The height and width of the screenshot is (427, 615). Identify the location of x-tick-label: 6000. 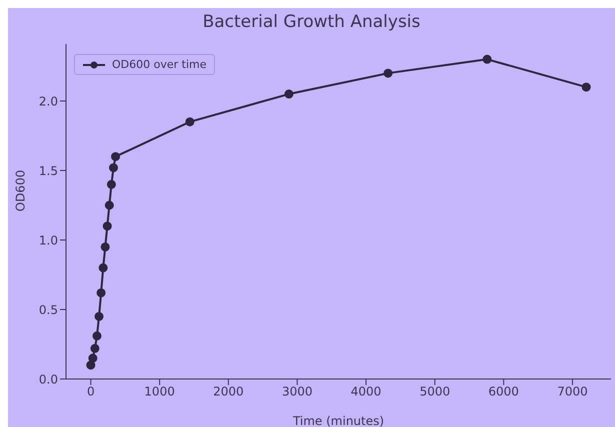
(503, 391).